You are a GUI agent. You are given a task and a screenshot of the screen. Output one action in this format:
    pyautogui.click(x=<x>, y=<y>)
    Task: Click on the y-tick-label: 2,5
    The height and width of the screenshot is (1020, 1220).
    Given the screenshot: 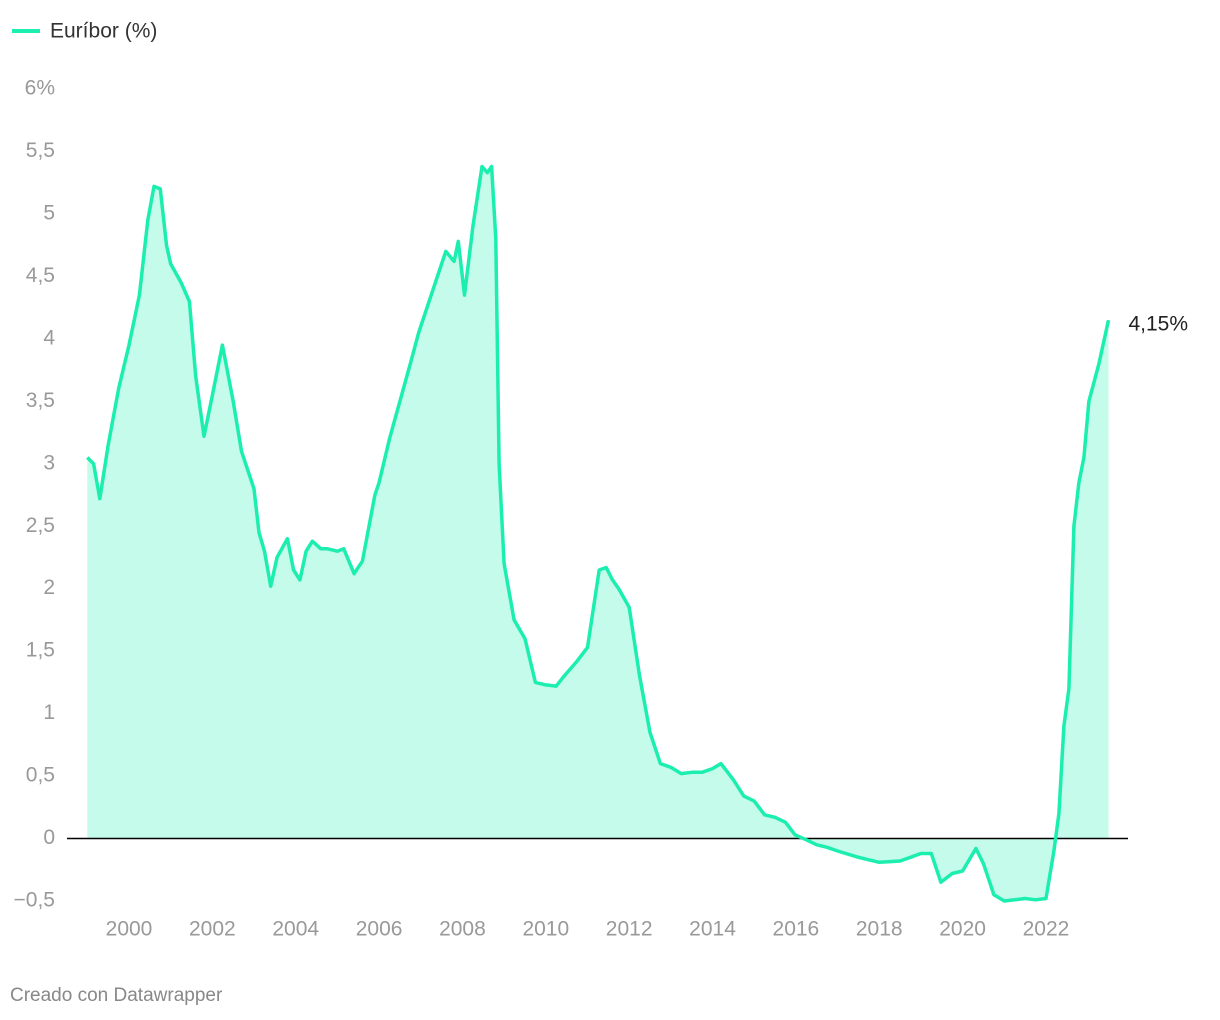 What is the action you would take?
    pyautogui.click(x=40, y=525)
    